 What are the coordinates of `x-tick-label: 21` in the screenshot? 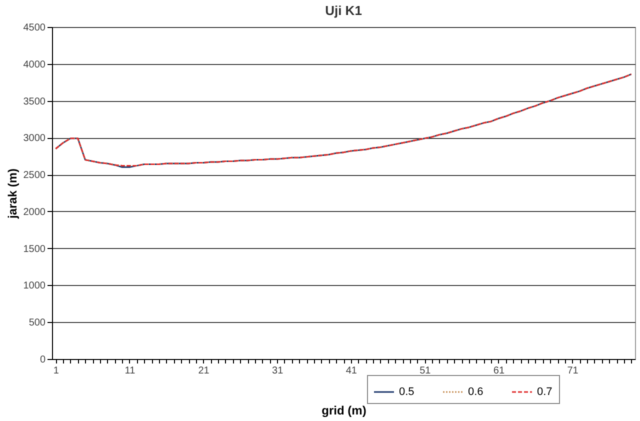 It's located at (204, 371).